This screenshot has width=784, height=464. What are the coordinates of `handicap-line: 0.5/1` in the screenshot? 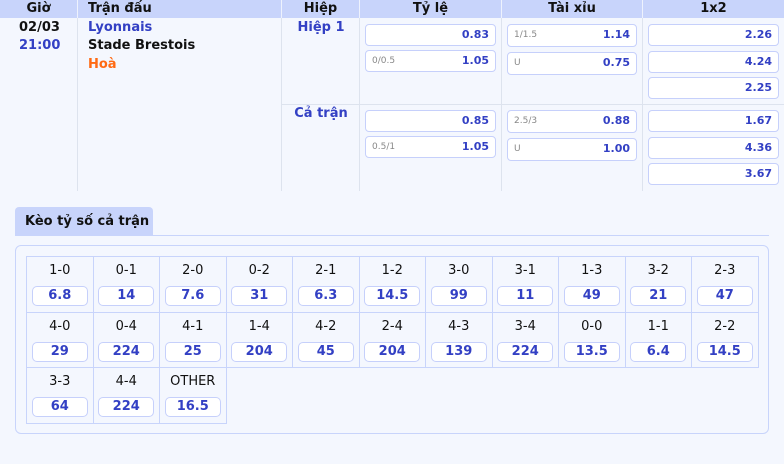 It's located at (384, 147).